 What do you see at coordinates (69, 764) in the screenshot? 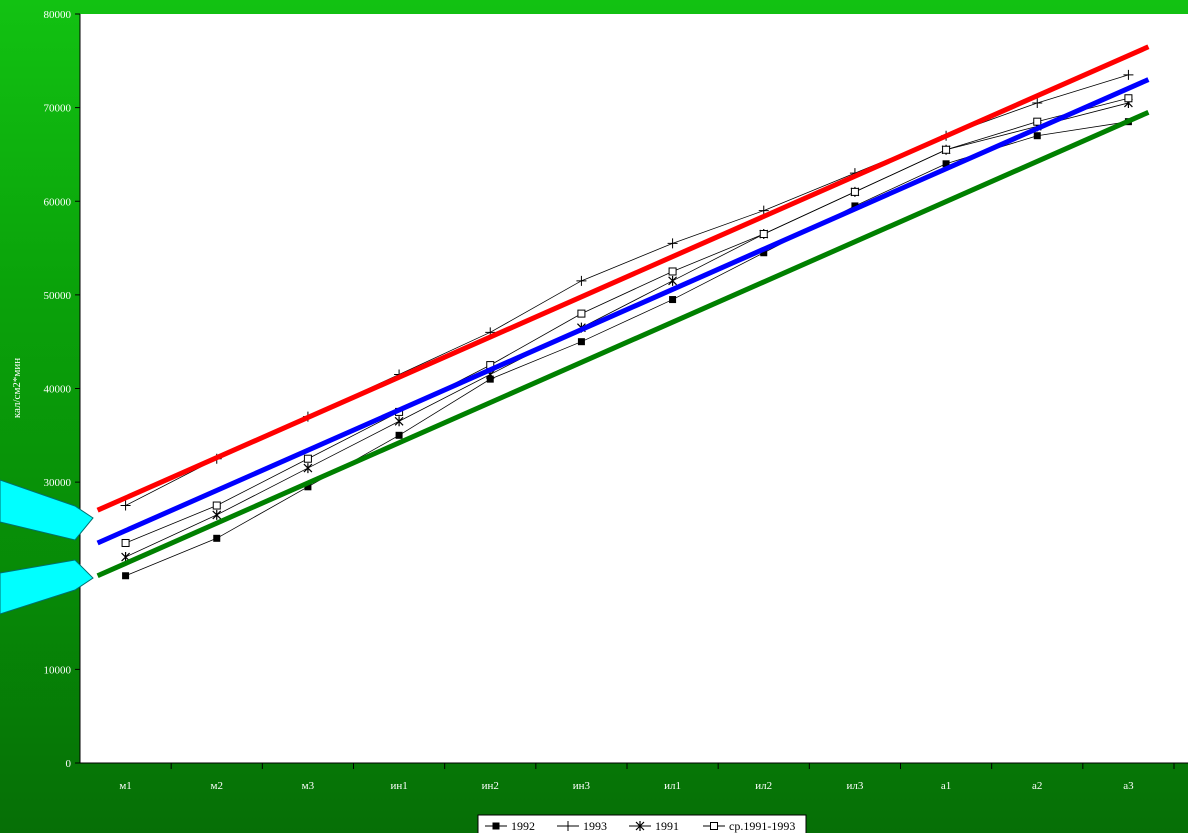
I see `y-tick-label: 0` at bounding box center [69, 764].